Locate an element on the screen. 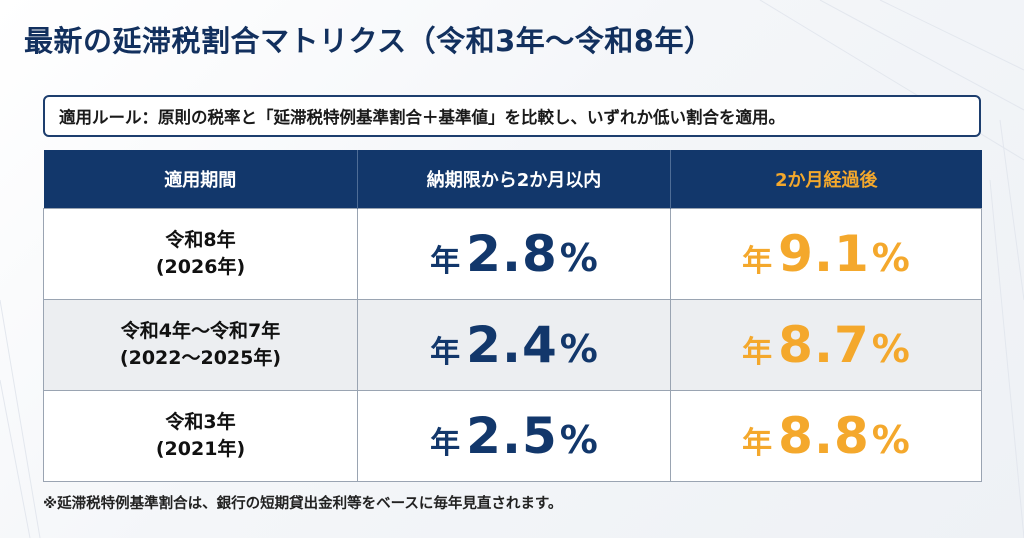 This screenshot has height=538, width=1024. after-rate: 年 8.7% is located at coordinates (826, 345).